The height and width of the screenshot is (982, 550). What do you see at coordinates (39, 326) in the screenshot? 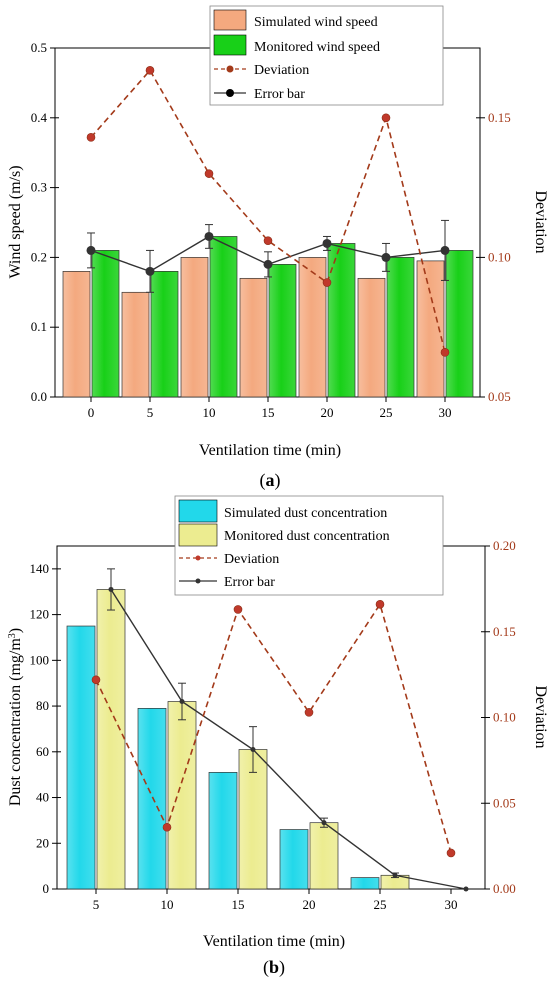
I see `y-tick-label: 0.1` at bounding box center [39, 326].